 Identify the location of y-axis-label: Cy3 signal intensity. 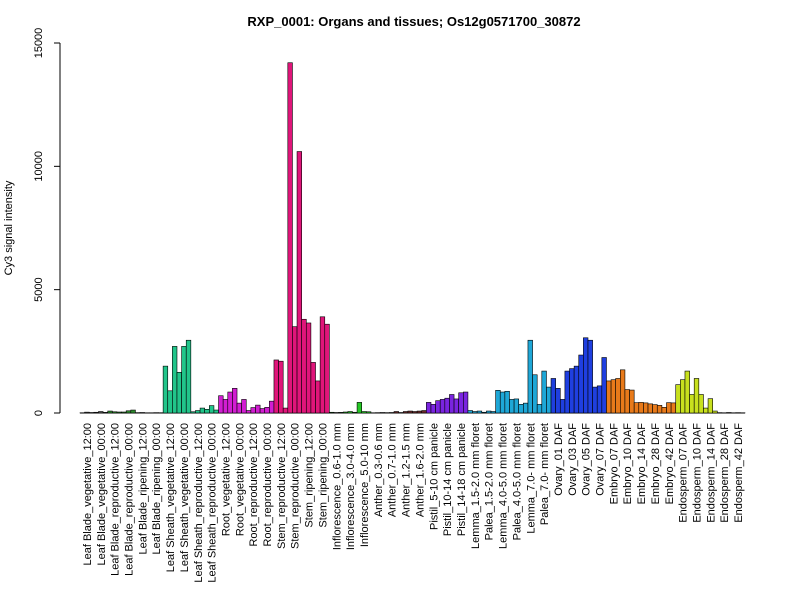
(9, 227).